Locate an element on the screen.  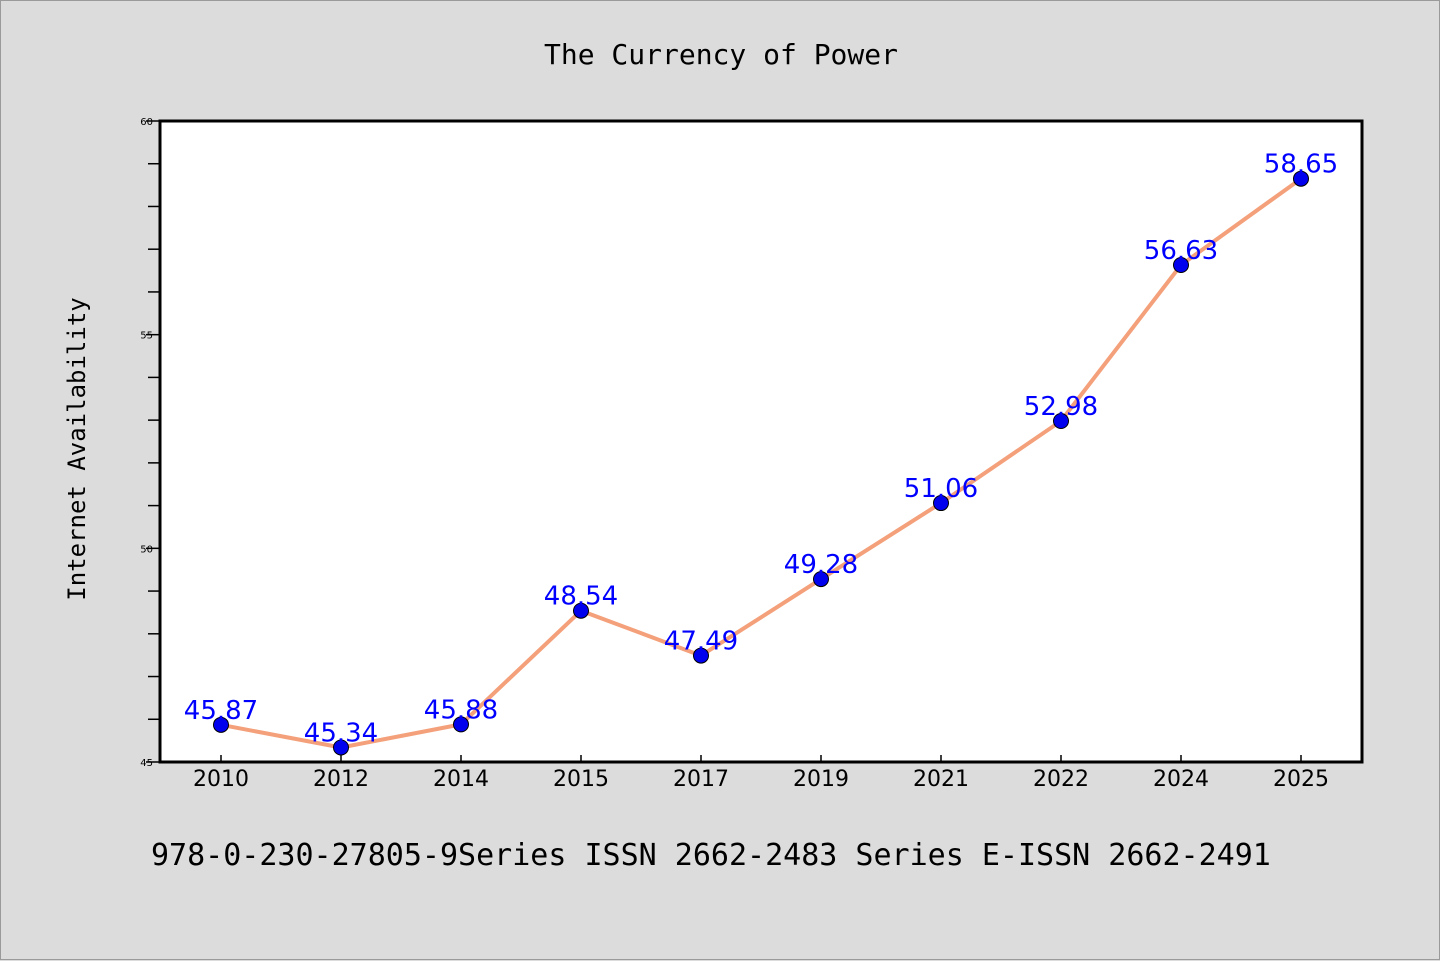
data-label: 58.65 is located at coordinates (1301, 165).